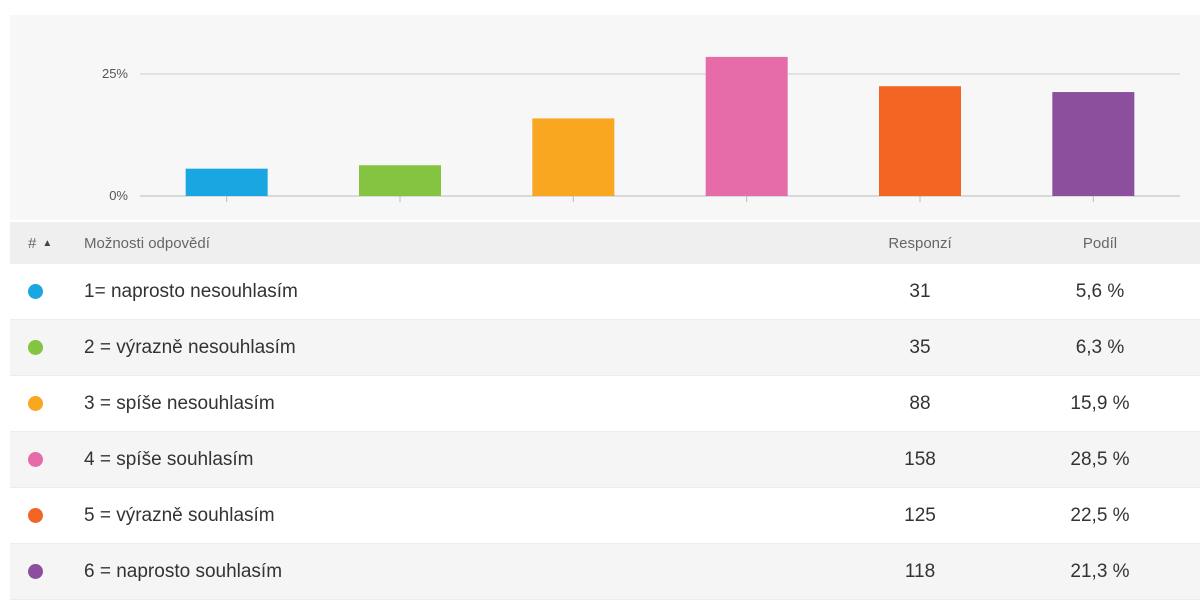 This screenshot has width=1200, height=604. What do you see at coordinates (920, 459) in the screenshot?
I see `row-responses: 158` at bounding box center [920, 459].